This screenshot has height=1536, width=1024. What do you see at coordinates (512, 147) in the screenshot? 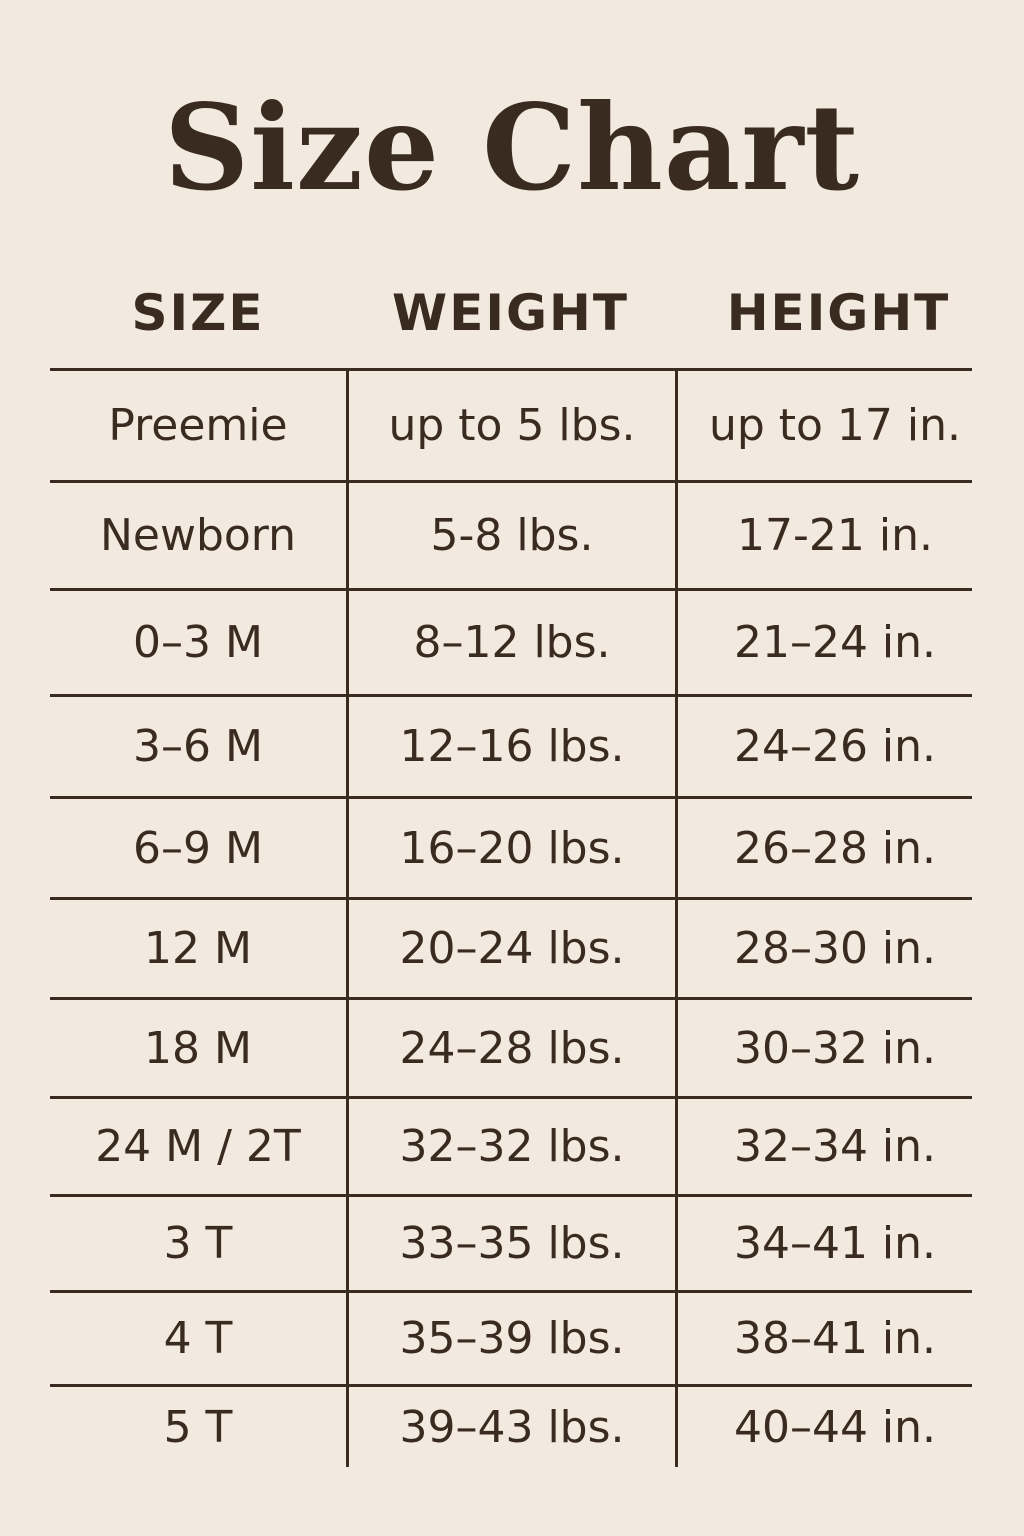
I see `page-title: Size Chart` at bounding box center [512, 147].